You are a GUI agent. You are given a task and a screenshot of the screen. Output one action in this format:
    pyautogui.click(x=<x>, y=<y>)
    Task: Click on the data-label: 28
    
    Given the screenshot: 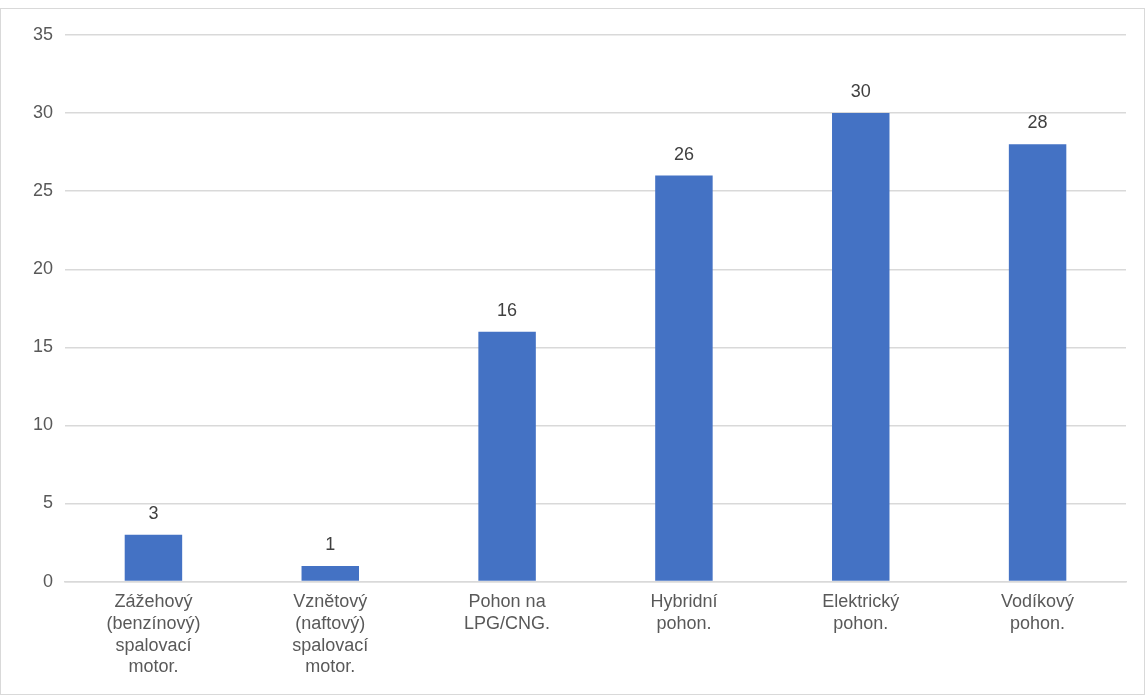 What is the action you would take?
    pyautogui.click(x=1037, y=122)
    